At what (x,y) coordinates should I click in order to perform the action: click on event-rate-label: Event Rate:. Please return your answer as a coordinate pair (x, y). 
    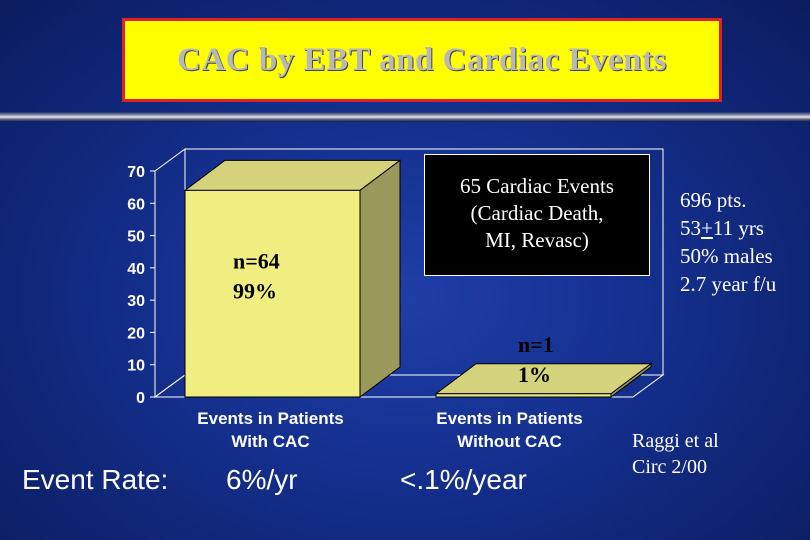
    Looking at the image, I should click on (95, 479).